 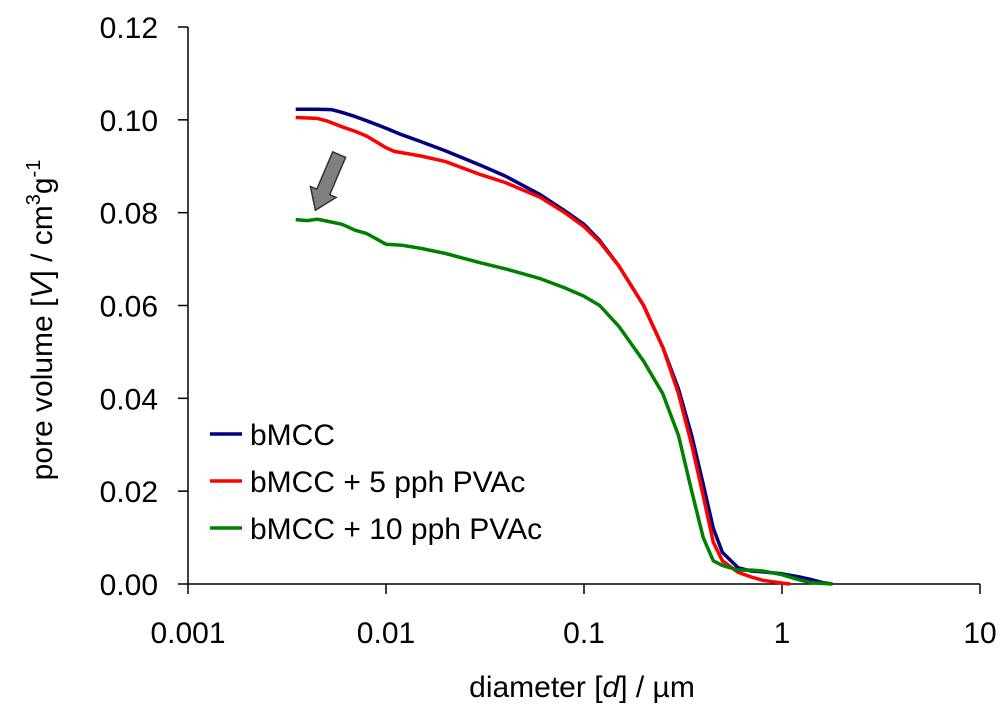 I want to click on x-tick-label: 0.1, so click(x=584, y=633).